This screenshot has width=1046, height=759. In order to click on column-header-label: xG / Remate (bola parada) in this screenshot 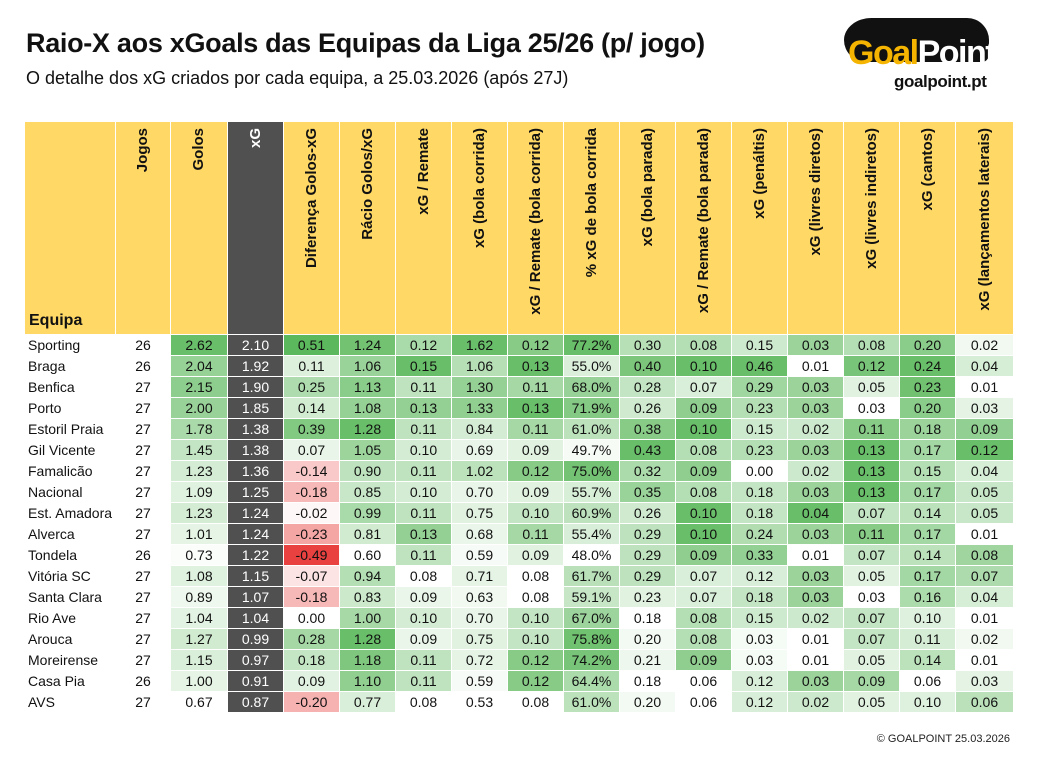, I will do `click(703, 221)`.